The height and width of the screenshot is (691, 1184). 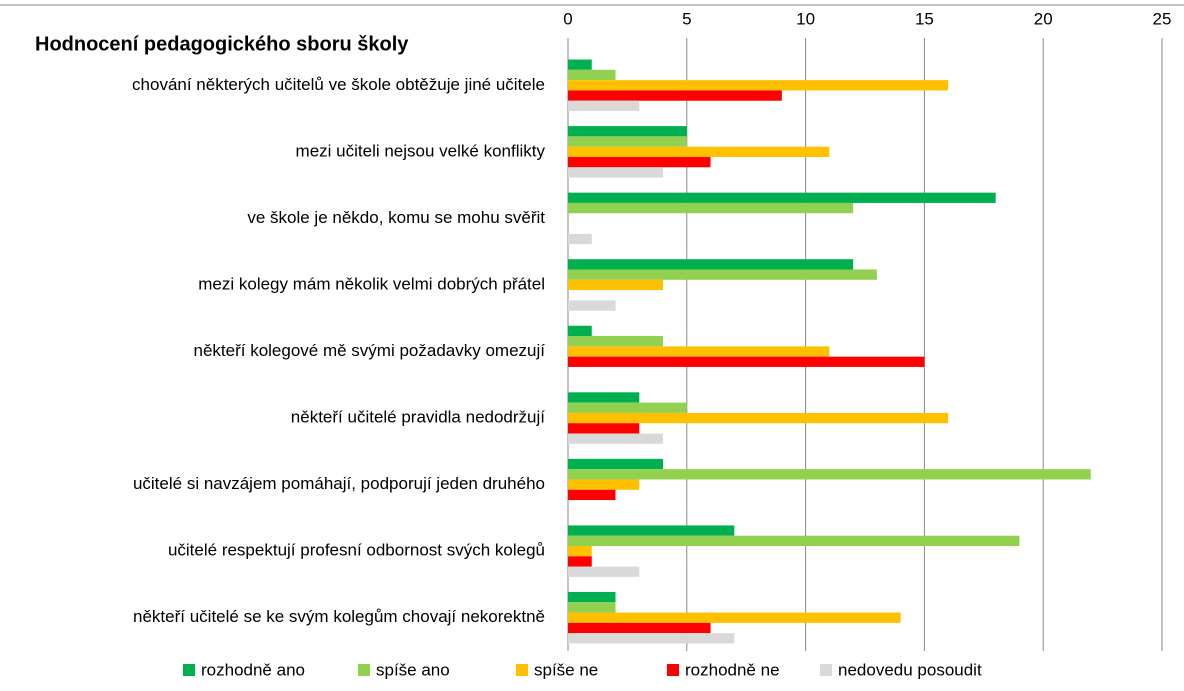 What do you see at coordinates (924, 18) in the screenshot?
I see `x-tick-label: 15` at bounding box center [924, 18].